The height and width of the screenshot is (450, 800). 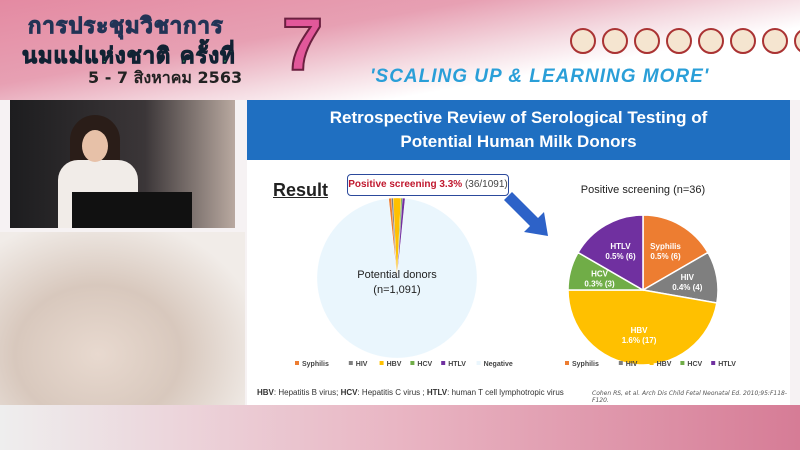 I want to click on fn-text: : Hepatitis C virus ;, so click(x=392, y=392).